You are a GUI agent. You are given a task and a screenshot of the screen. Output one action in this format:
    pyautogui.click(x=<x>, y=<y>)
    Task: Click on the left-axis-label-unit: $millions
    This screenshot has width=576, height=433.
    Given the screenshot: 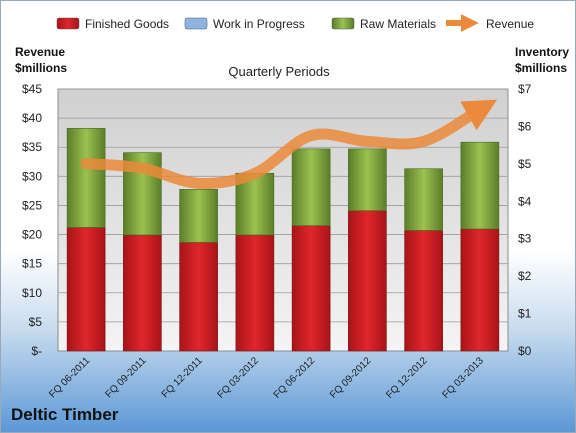 What is the action you would take?
    pyautogui.click(x=41, y=68)
    